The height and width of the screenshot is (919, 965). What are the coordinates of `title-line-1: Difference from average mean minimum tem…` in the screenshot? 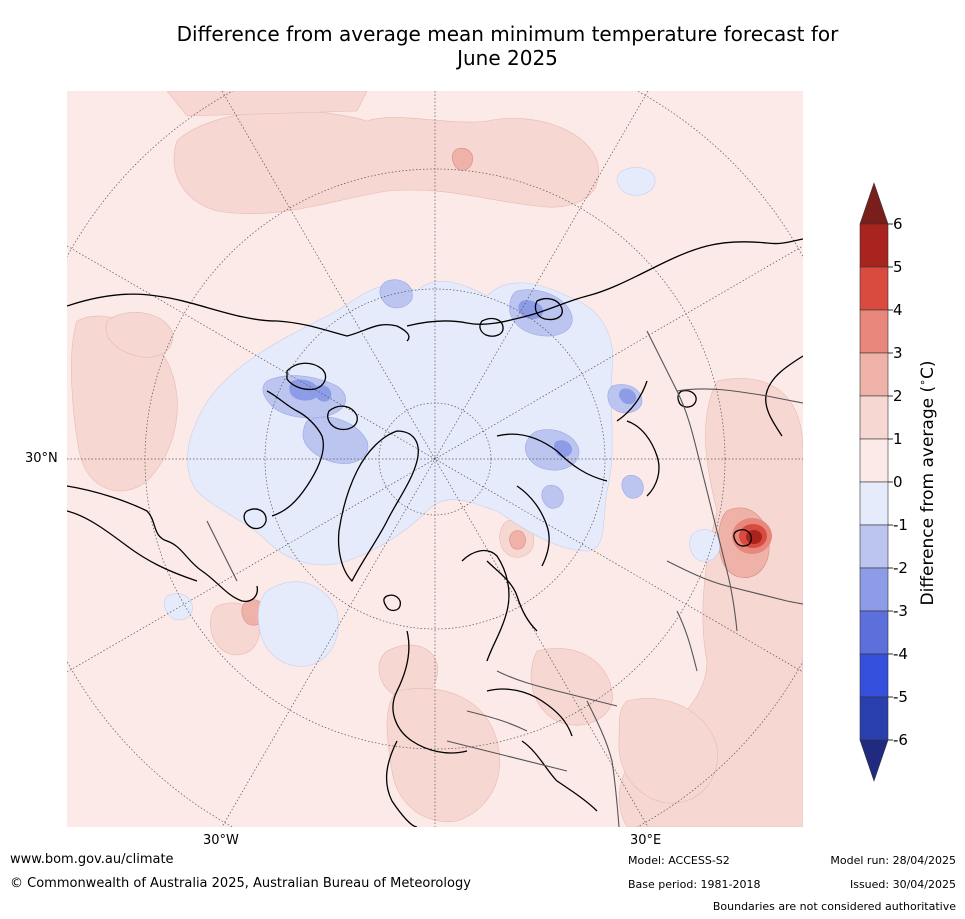 It's located at (507, 34).